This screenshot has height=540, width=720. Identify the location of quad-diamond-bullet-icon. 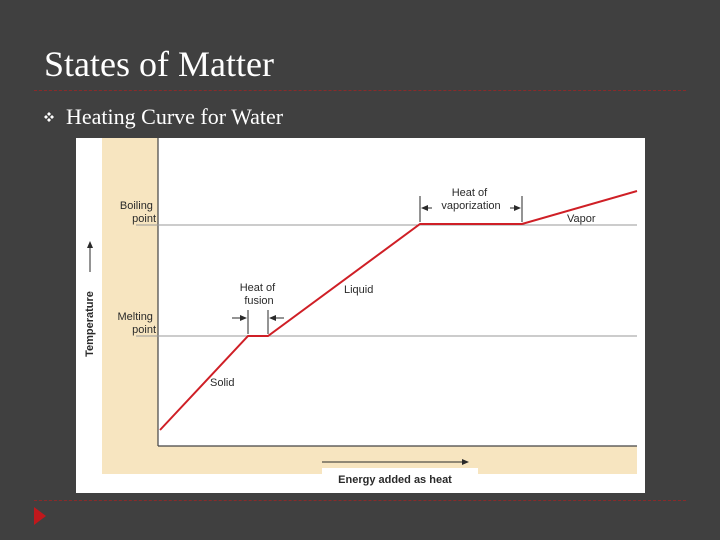
(49, 117).